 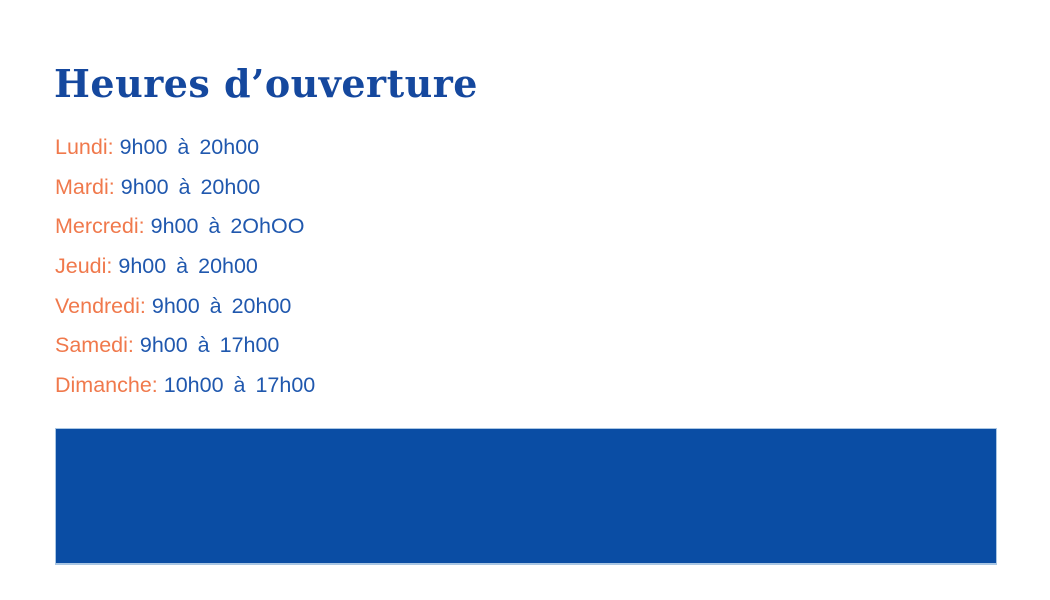 I want to click on day-label: Dimanche:, so click(x=106, y=385).